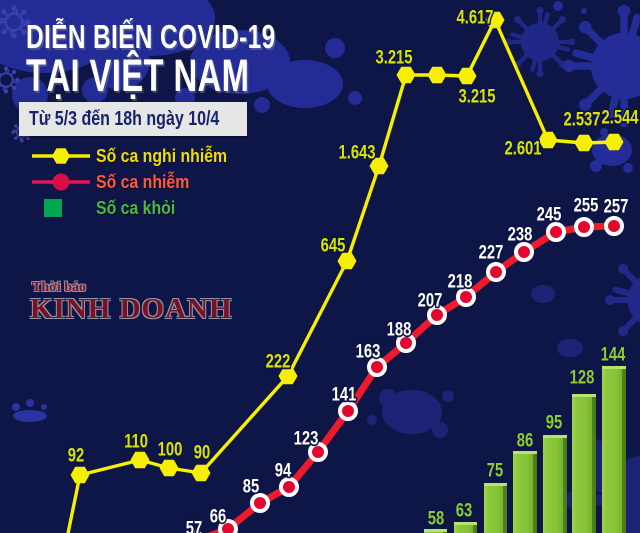  Describe the element at coordinates (525, 440) in the screenshot. I see `value-label: 86` at that location.